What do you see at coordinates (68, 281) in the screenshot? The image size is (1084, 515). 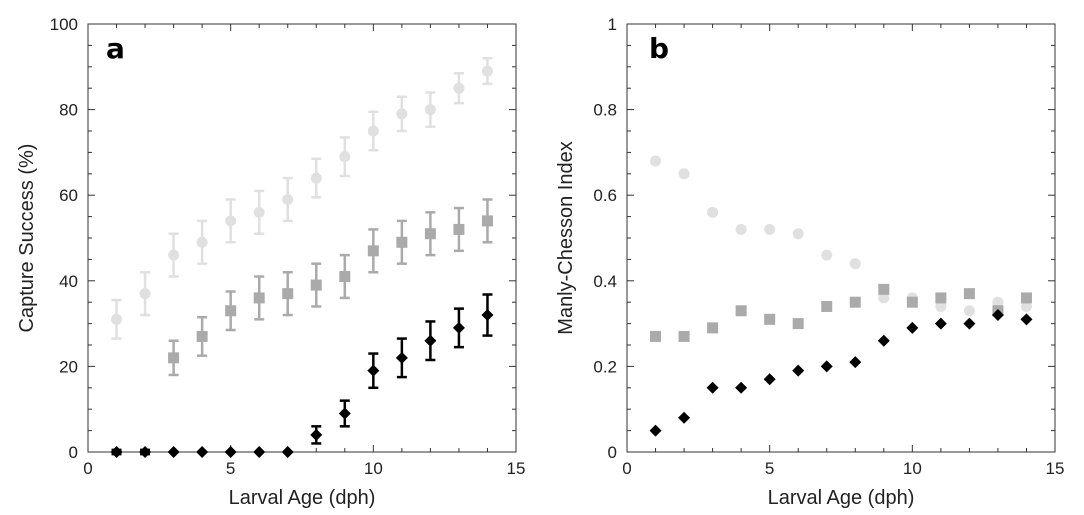 I see `panel-a-y-tick-label: 40` at bounding box center [68, 281].